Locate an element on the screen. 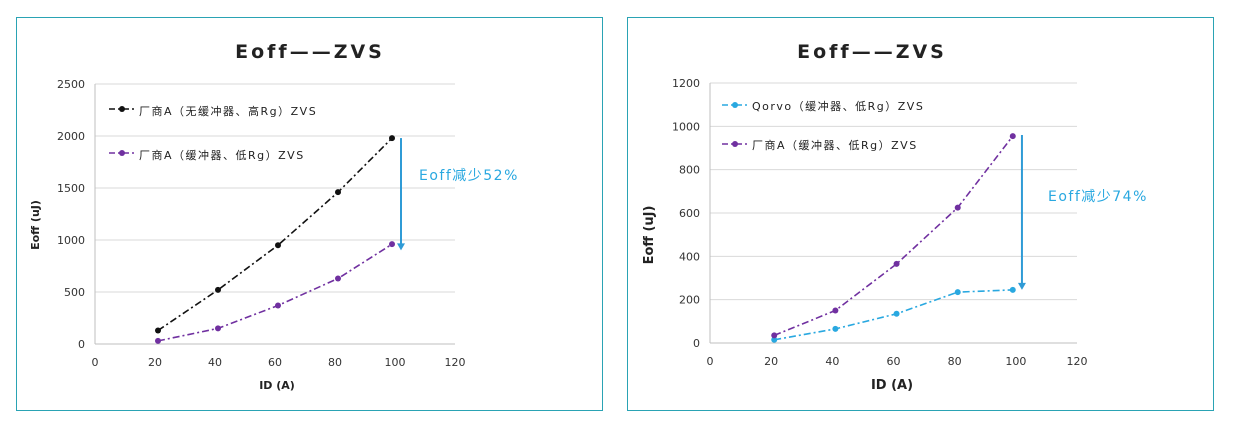 This screenshot has width=1239, height=430. y-tick-label: 2500 is located at coordinates (71, 84).